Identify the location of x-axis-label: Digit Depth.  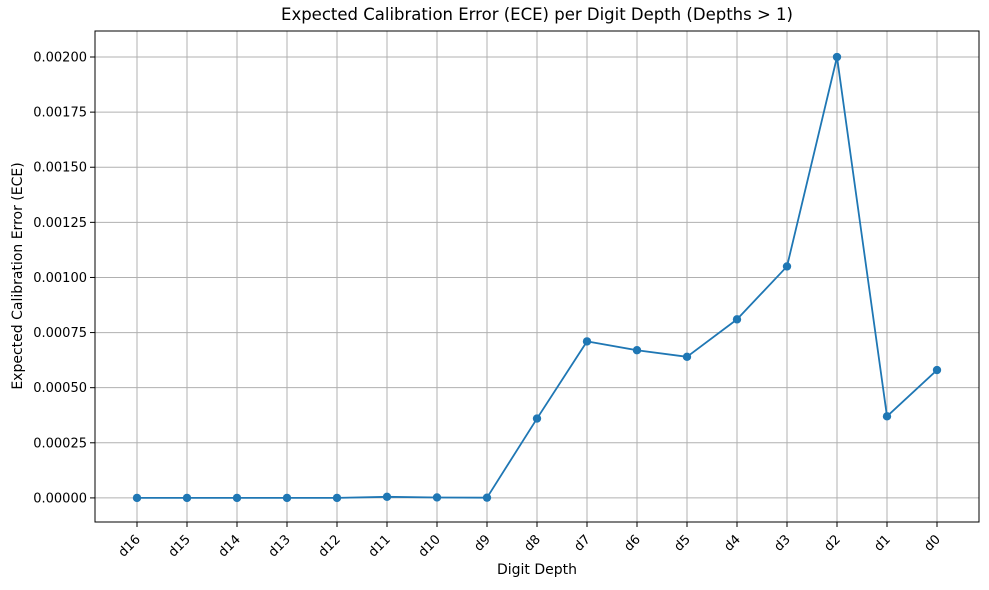
(537, 570).